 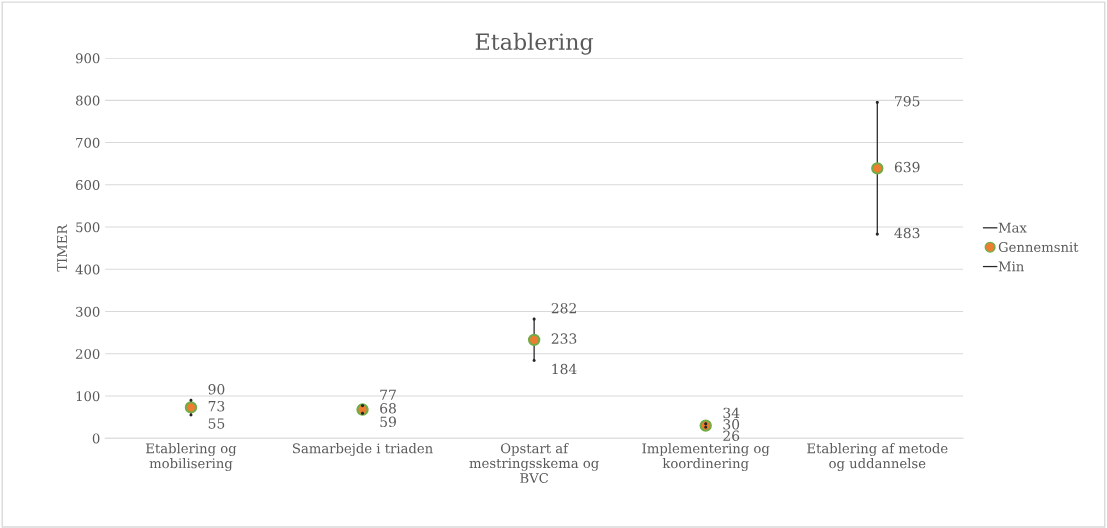 What do you see at coordinates (87, 269) in the screenshot?
I see `y-tick-label: 400` at bounding box center [87, 269].